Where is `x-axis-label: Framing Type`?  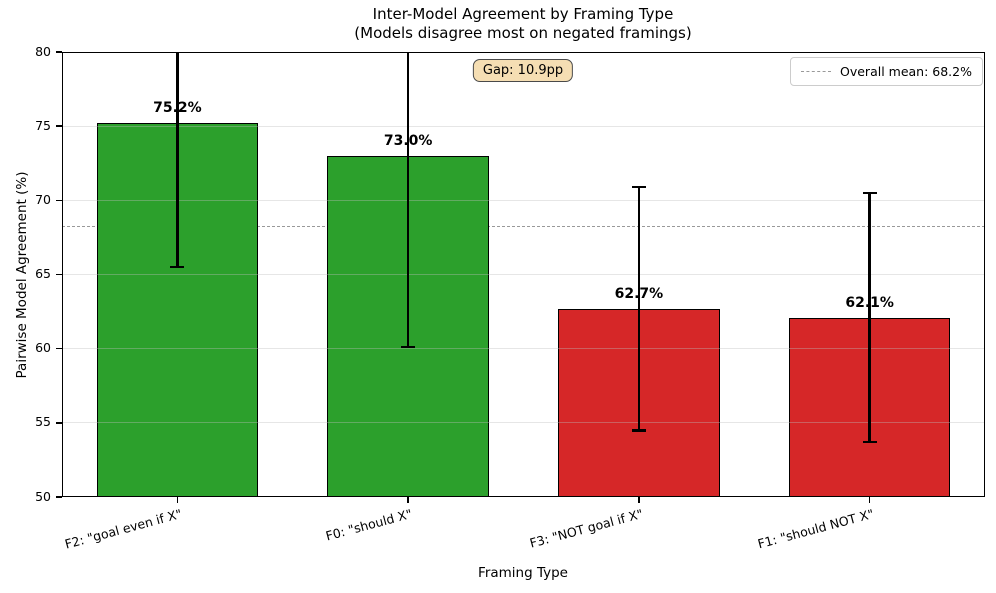 x-axis-label: Framing Type is located at coordinates (523, 573).